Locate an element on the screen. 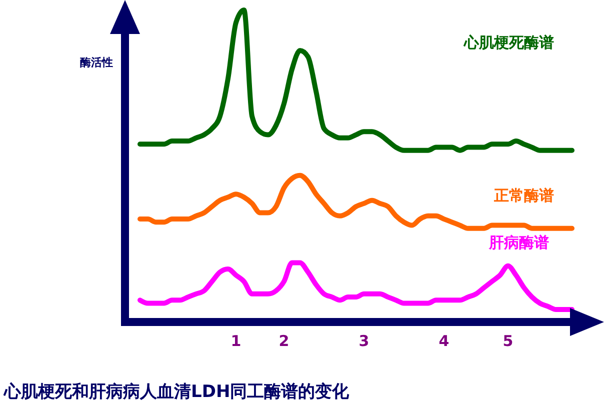  text: 心肌梗死和肝病病人血清LDH同工酶谱的变化 is located at coordinates (176, 392).